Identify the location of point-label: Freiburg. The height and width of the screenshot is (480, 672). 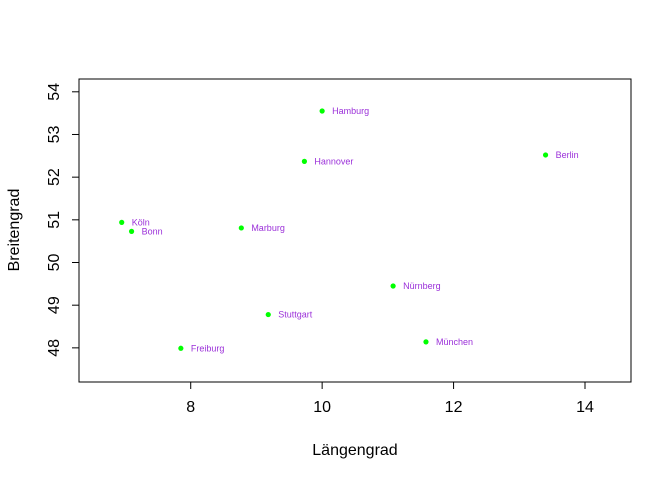
(208, 348).